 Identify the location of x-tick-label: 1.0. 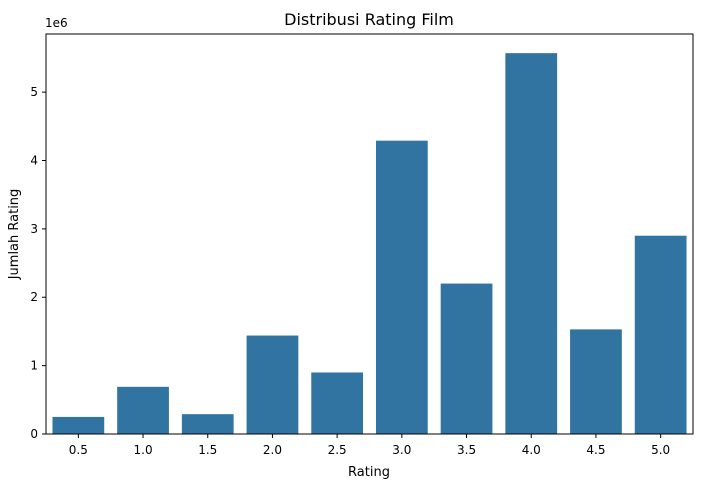
(143, 450).